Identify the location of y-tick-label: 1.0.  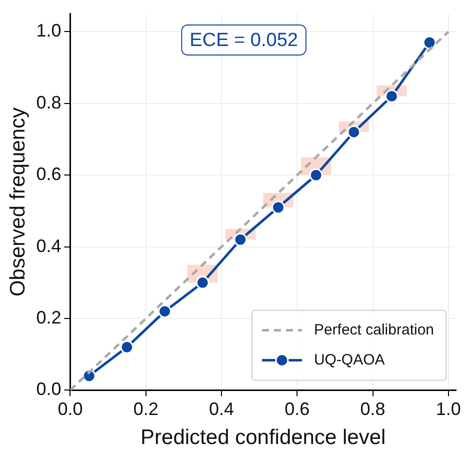
(49, 30).